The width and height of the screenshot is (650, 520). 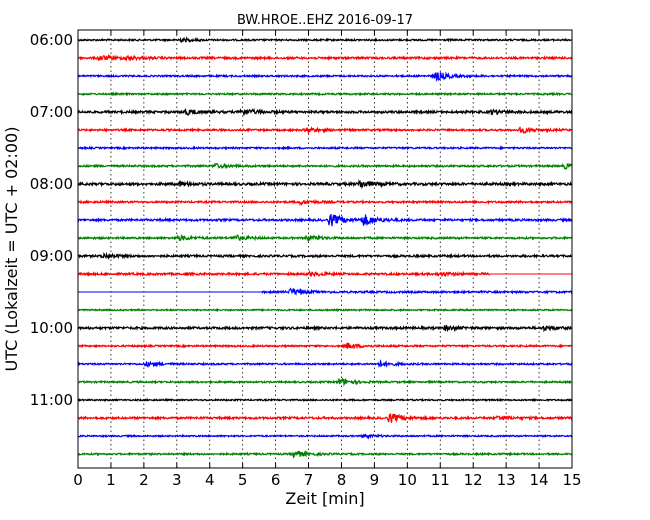 What do you see at coordinates (325, 202) in the screenshot?
I see `trace-08:15` at bounding box center [325, 202].